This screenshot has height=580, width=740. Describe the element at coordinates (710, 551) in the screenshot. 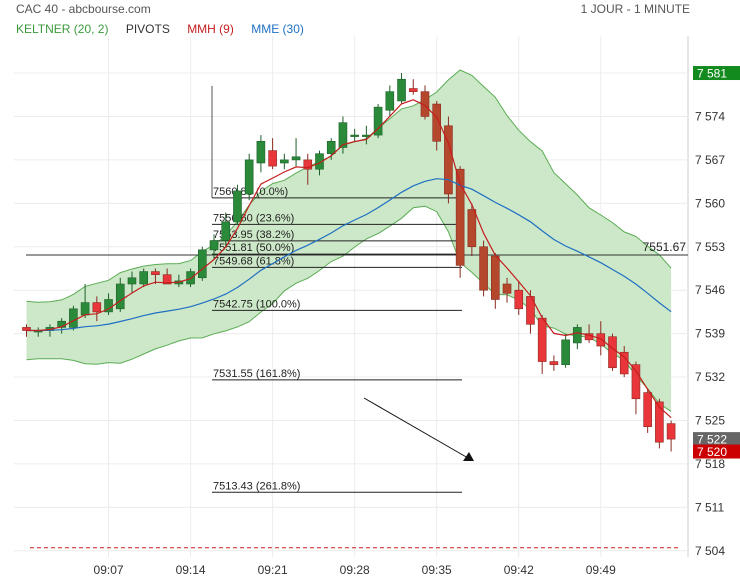

I see `y-tick-label: 7 504` at that location.